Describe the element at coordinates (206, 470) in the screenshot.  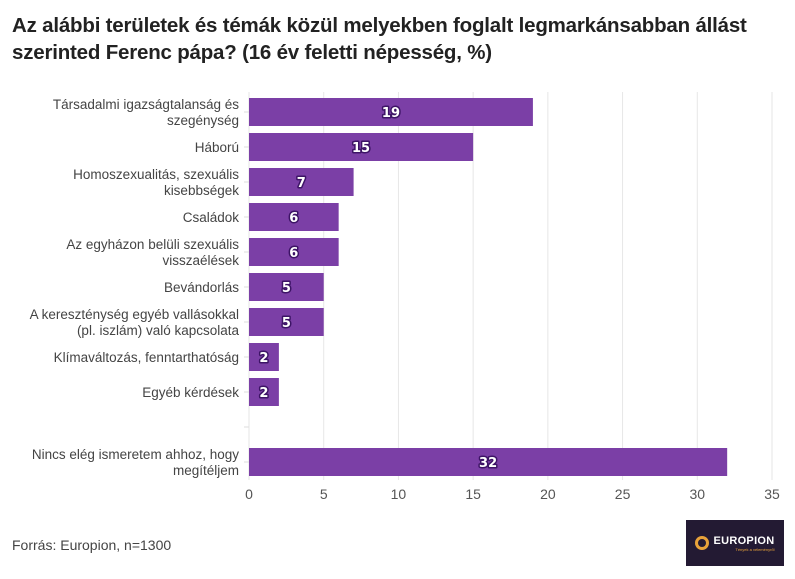
I see `category-label: megítéljem` at that location.